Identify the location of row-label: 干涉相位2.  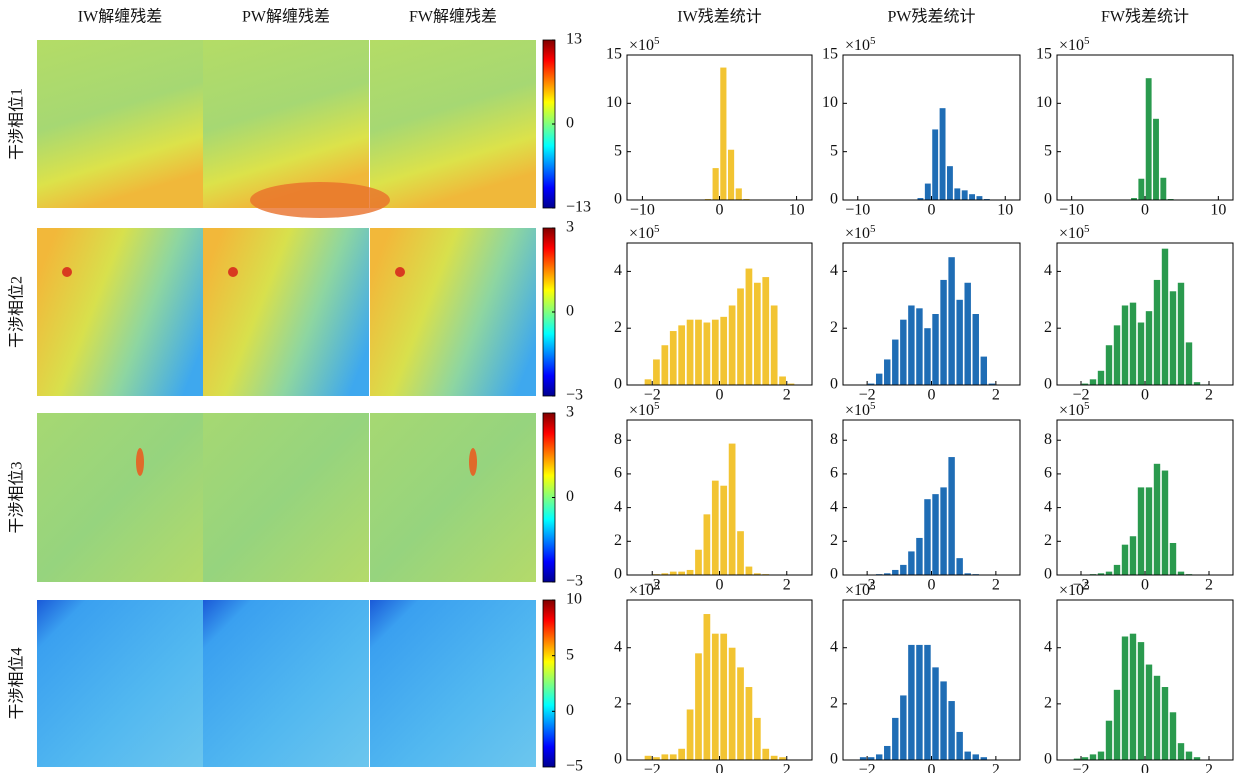
(17, 312).